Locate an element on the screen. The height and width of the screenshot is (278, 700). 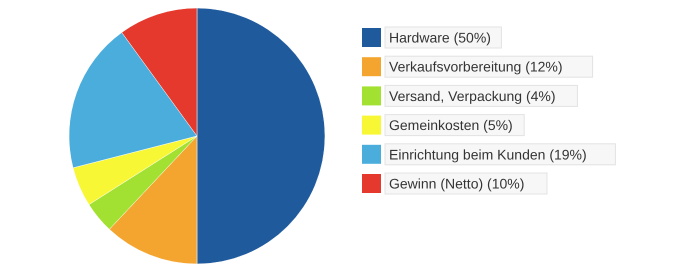
legend-label: Gemeinkosten (5%) is located at coordinates (451, 125).